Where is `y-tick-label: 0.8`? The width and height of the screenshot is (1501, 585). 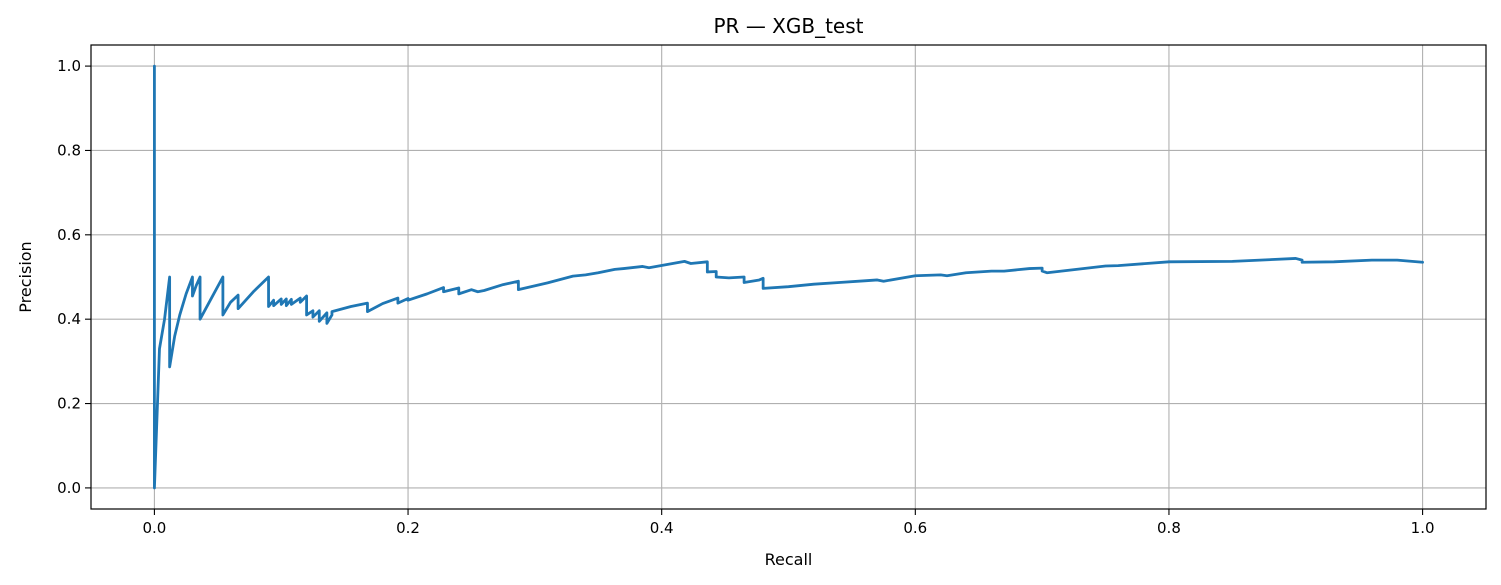
y-tick-label: 0.8 is located at coordinates (69, 150).